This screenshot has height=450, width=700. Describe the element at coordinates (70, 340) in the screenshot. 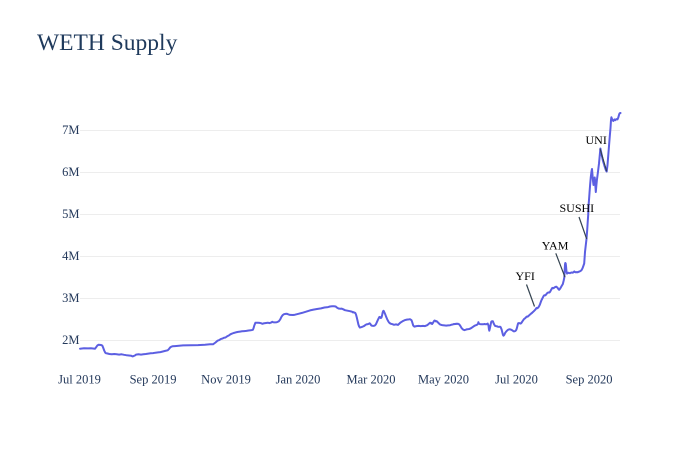

I see `svg-text: 2M` at that location.